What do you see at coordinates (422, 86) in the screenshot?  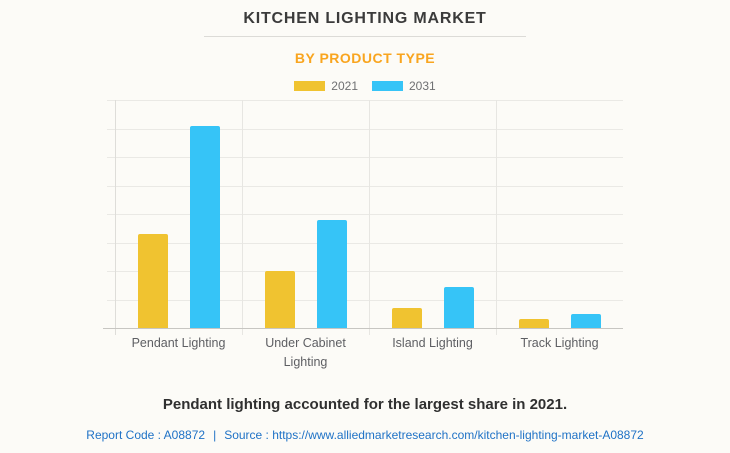 I see `legend-label-2031: 2031` at bounding box center [422, 86].